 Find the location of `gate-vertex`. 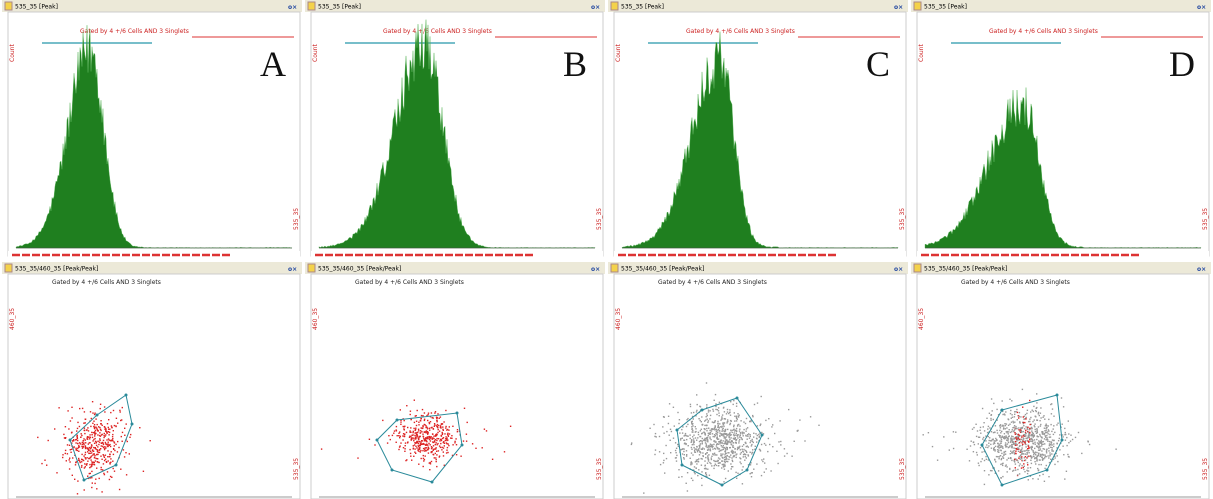

gate-vertex is located at coordinates (982, 445).